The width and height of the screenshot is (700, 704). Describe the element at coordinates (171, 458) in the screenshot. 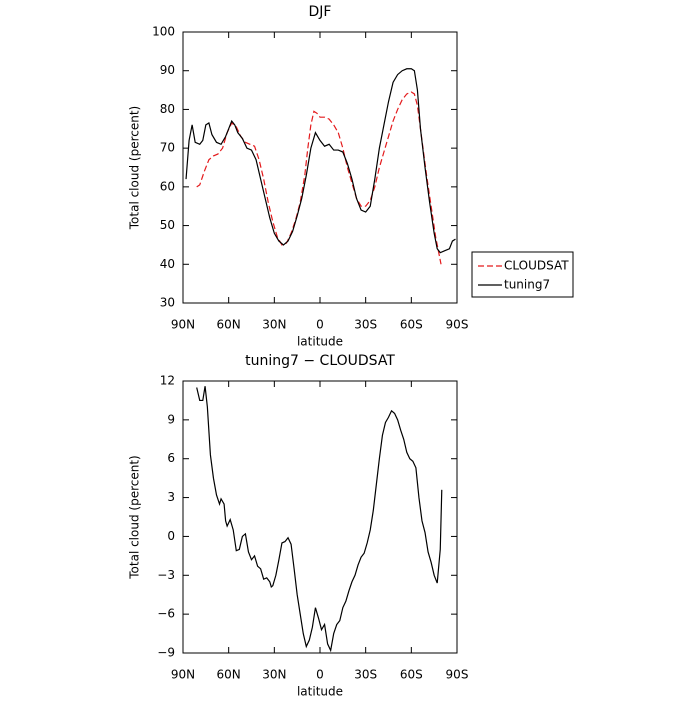

I see `y-tick-label: 6` at that location.